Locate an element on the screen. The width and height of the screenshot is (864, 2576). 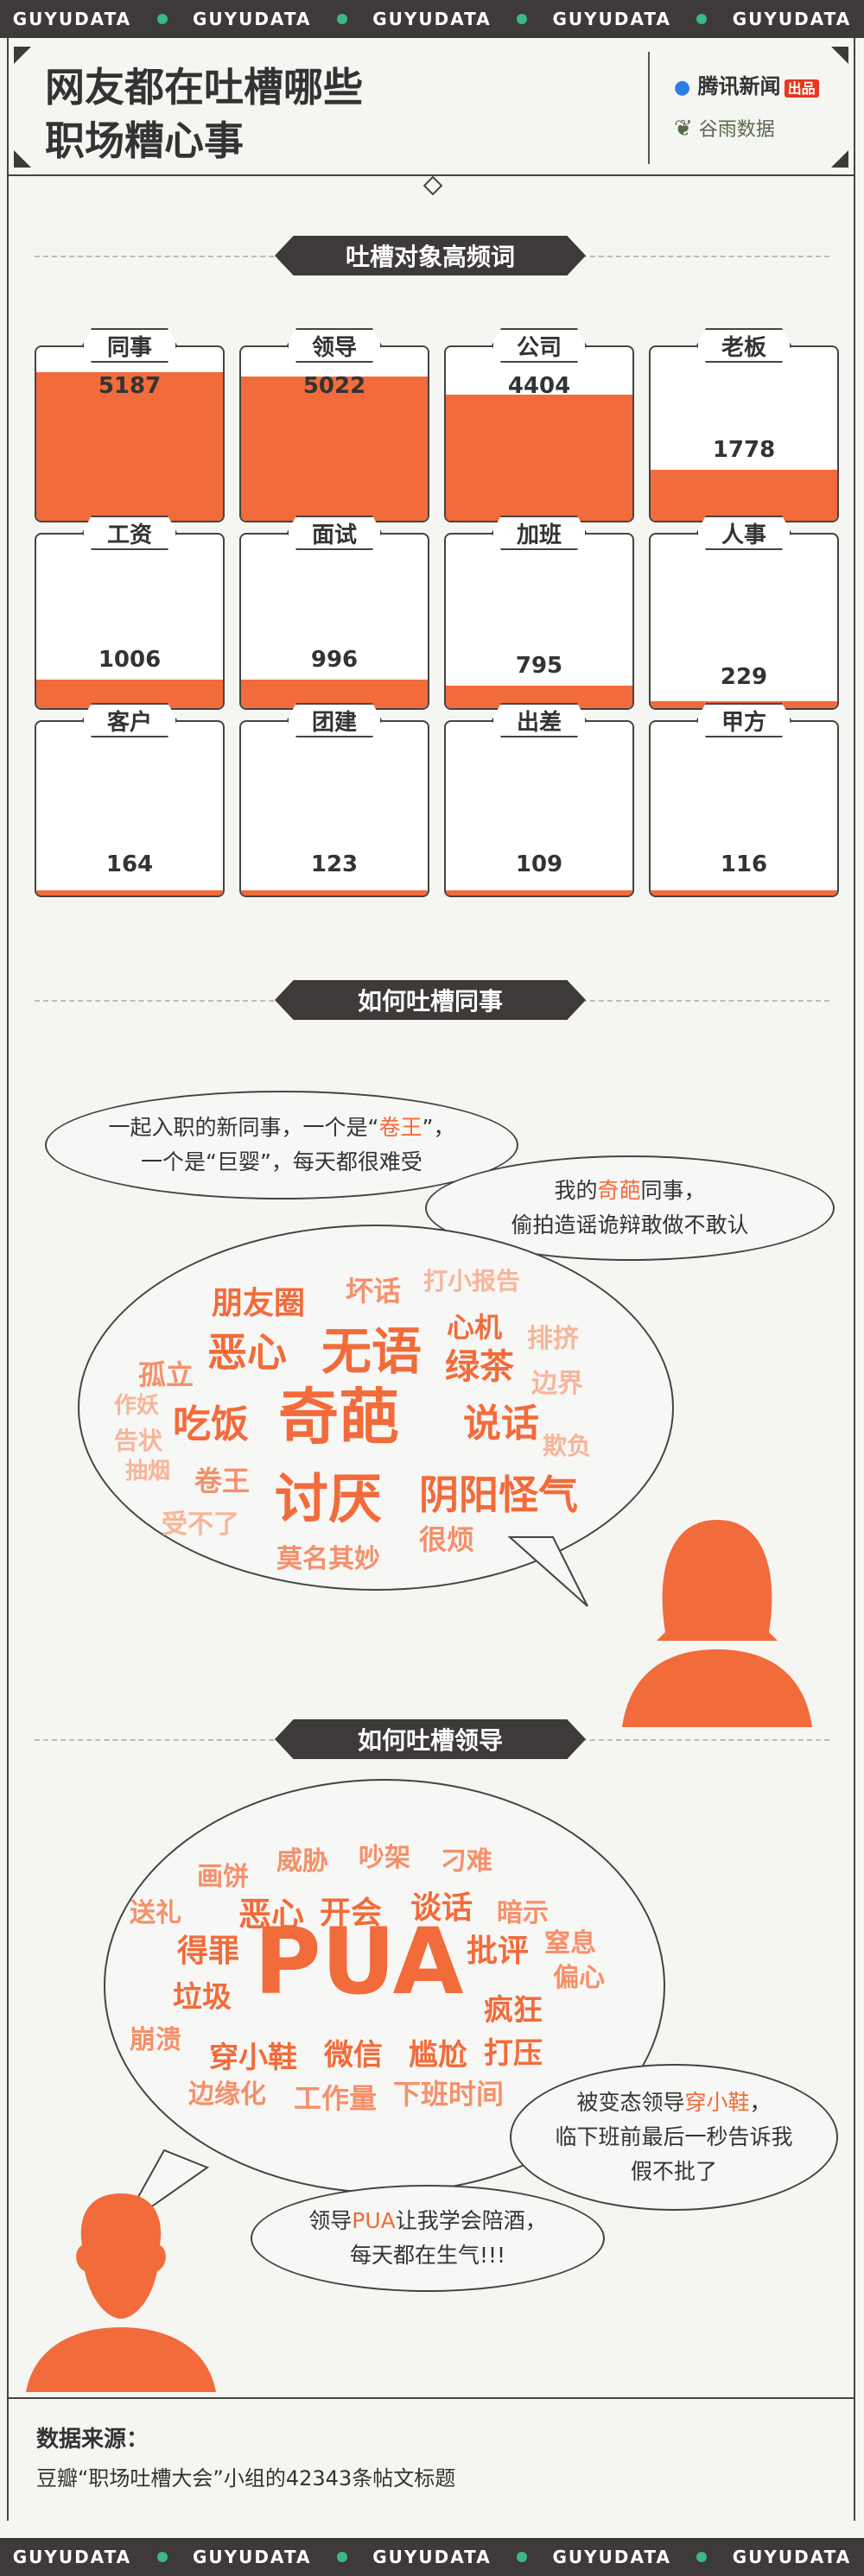
cloud-word: 疯狂 is located at coordinates (513, 2010).